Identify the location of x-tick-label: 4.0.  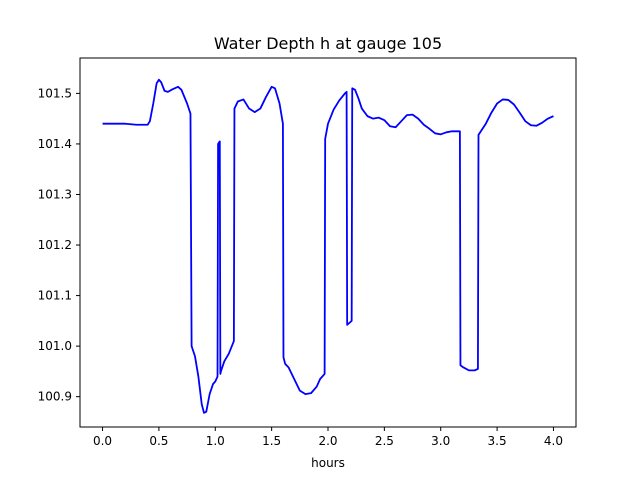
(553, 441).